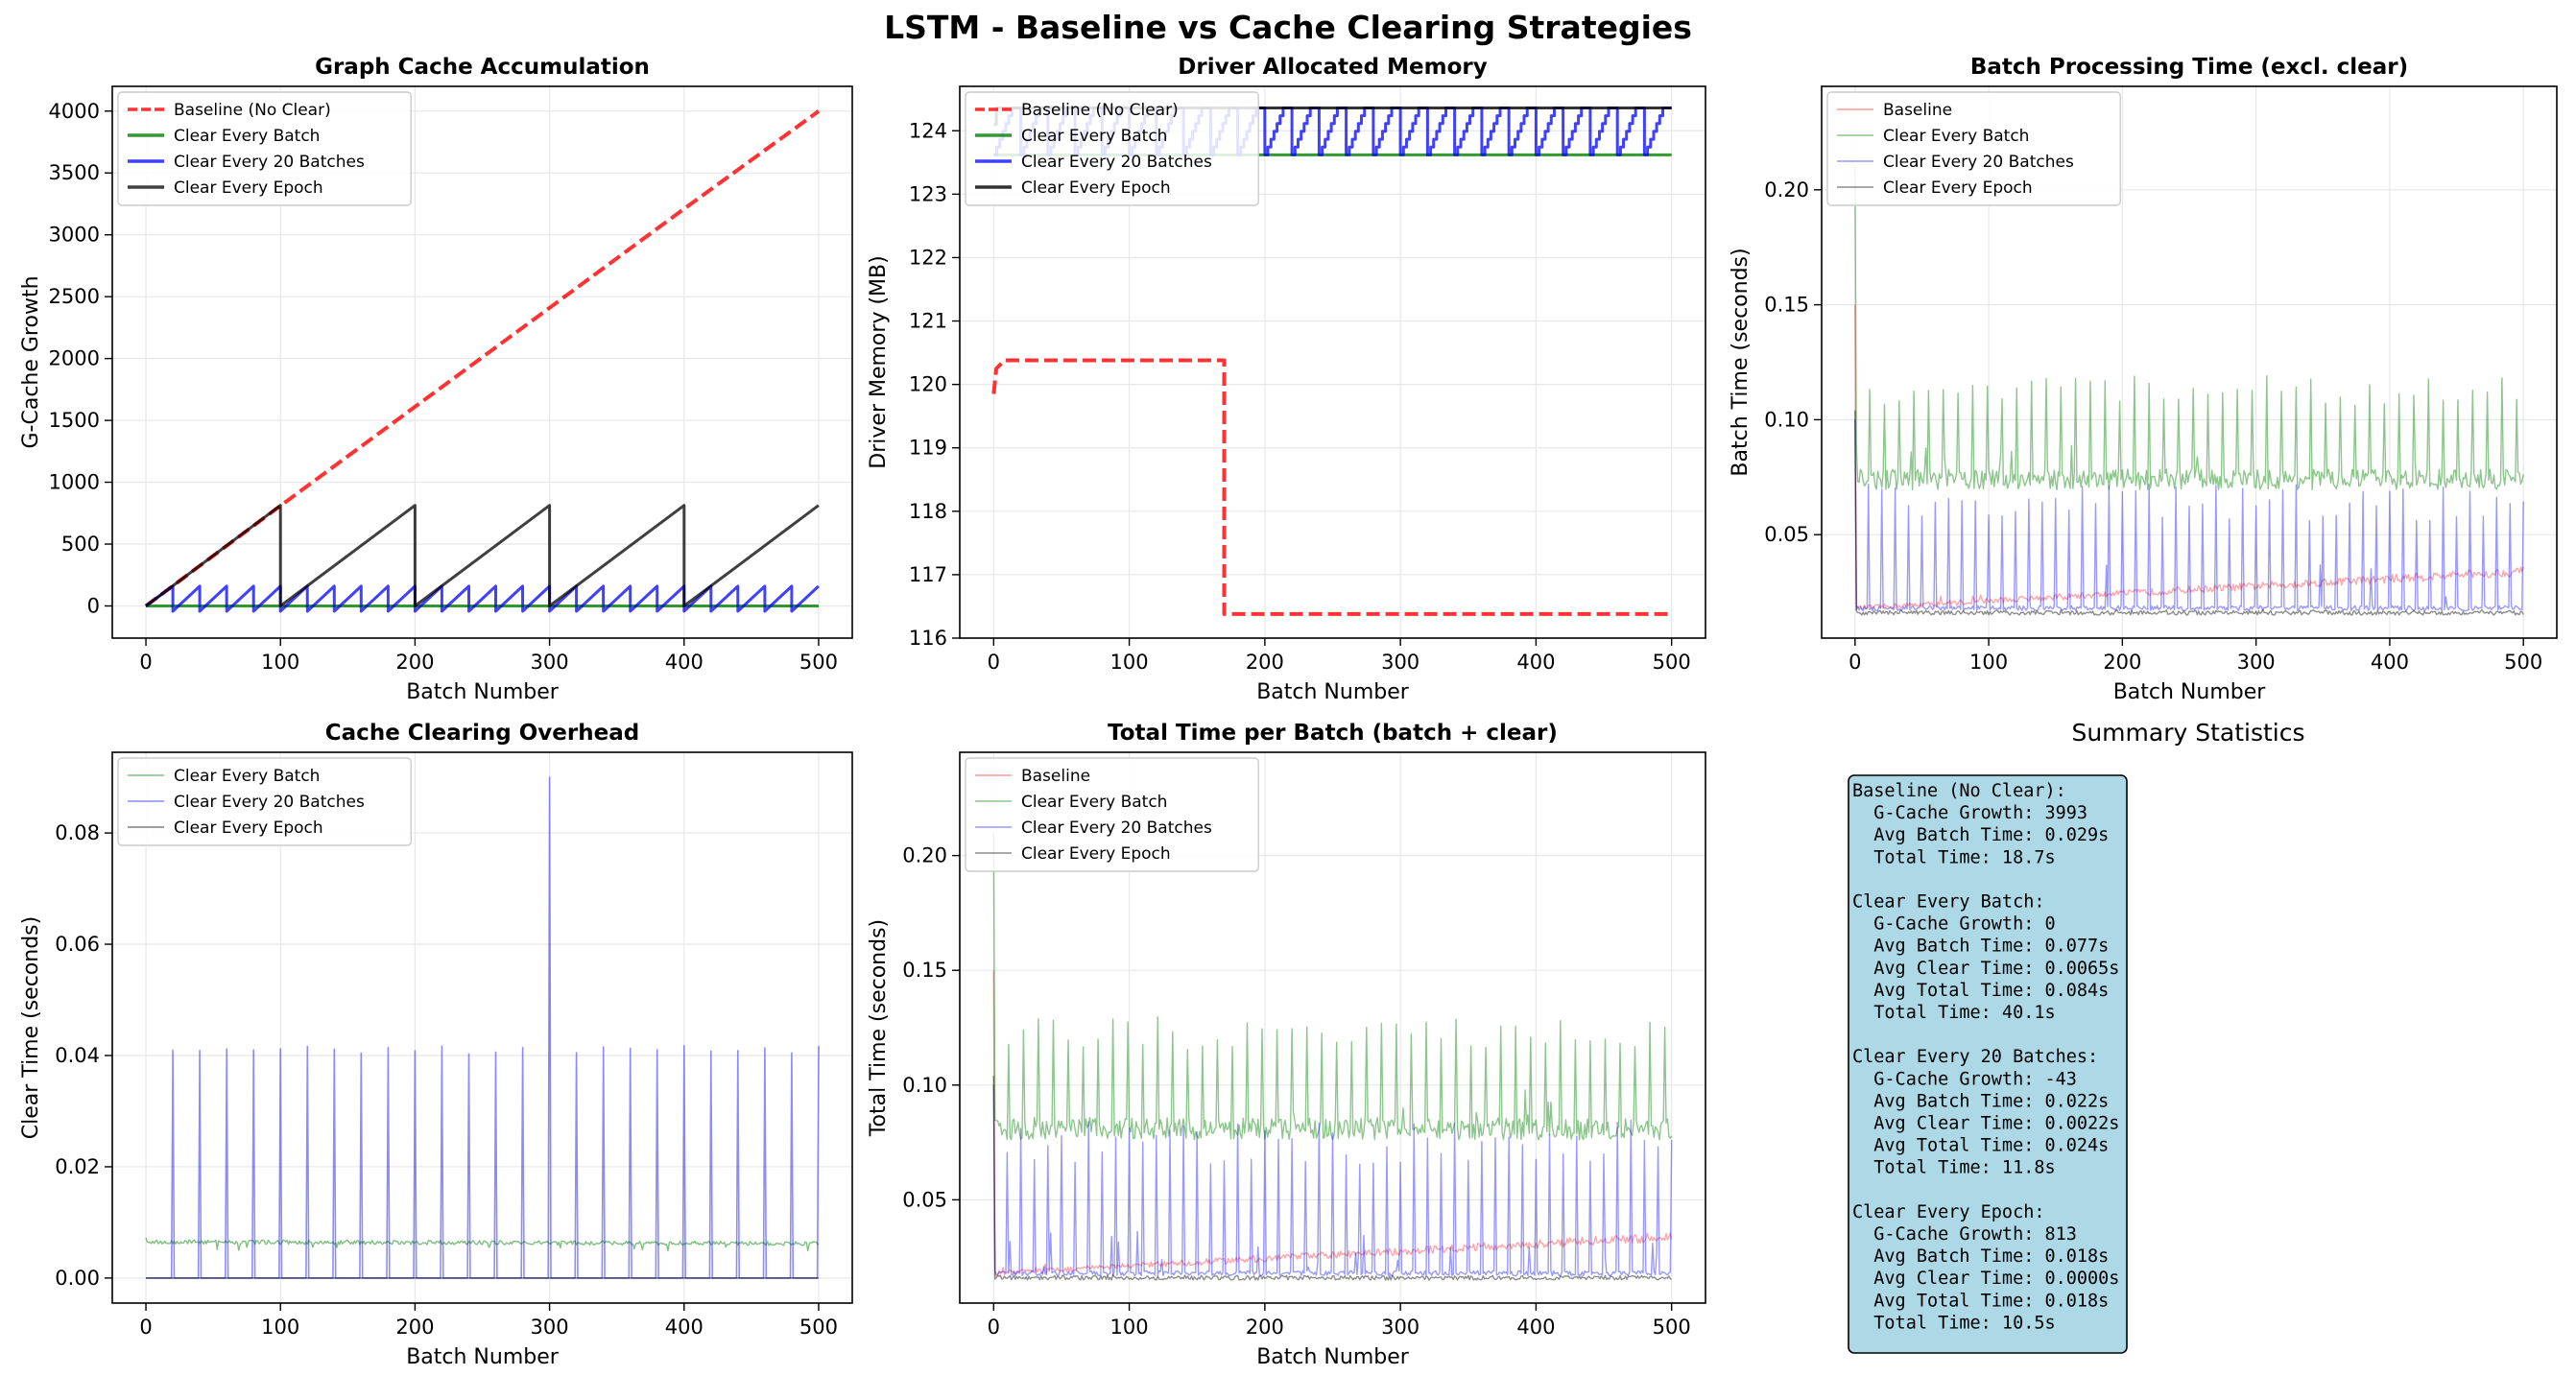 Image resolution: width=2576 pixels, height=1376 pixels. What do you see at coordinates (1948, 1212) in the screenshot?
I see `summary-line: Clear Every Epoch:` at bounding box center [1948, 1212].